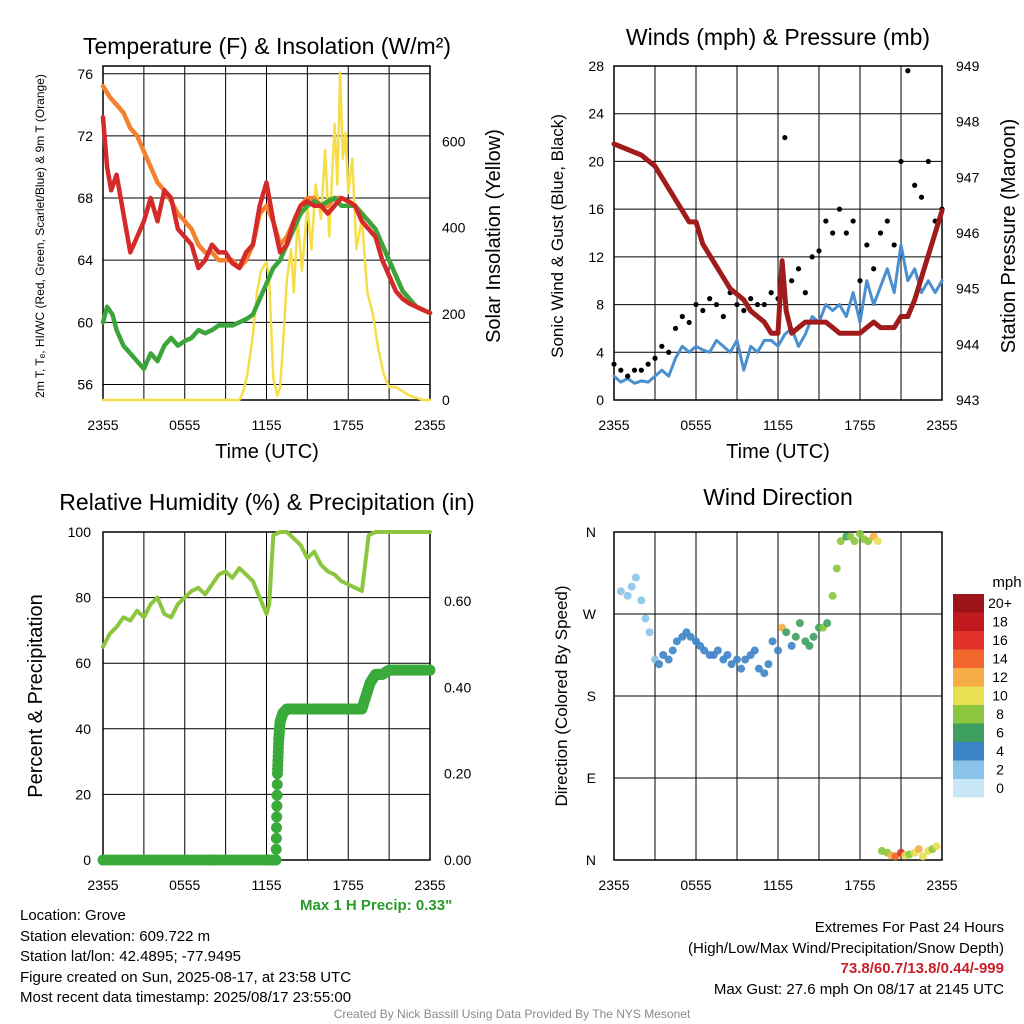 Image resolution: width=1024 pixels, height=1024 pixels. I want to click on y-tick-label: 72, so click(85, 136).